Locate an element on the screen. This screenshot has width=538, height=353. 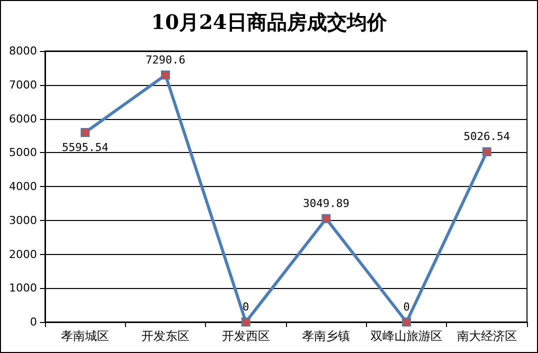
x-tick-label: 南大经济区 is located at coordinates (486, 336).